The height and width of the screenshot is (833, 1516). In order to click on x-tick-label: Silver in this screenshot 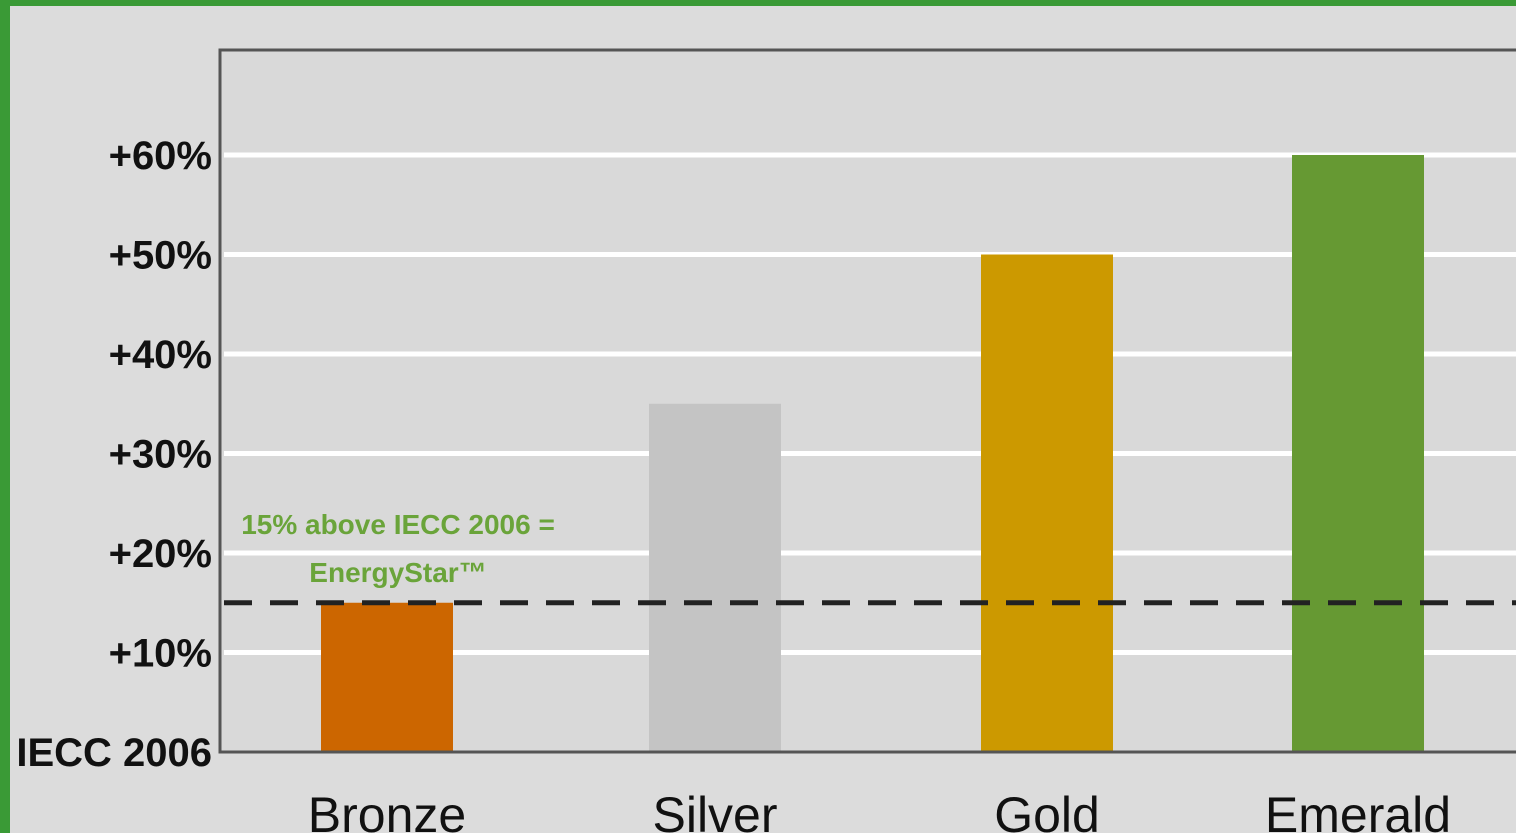, I will do `click(714, 810)`.